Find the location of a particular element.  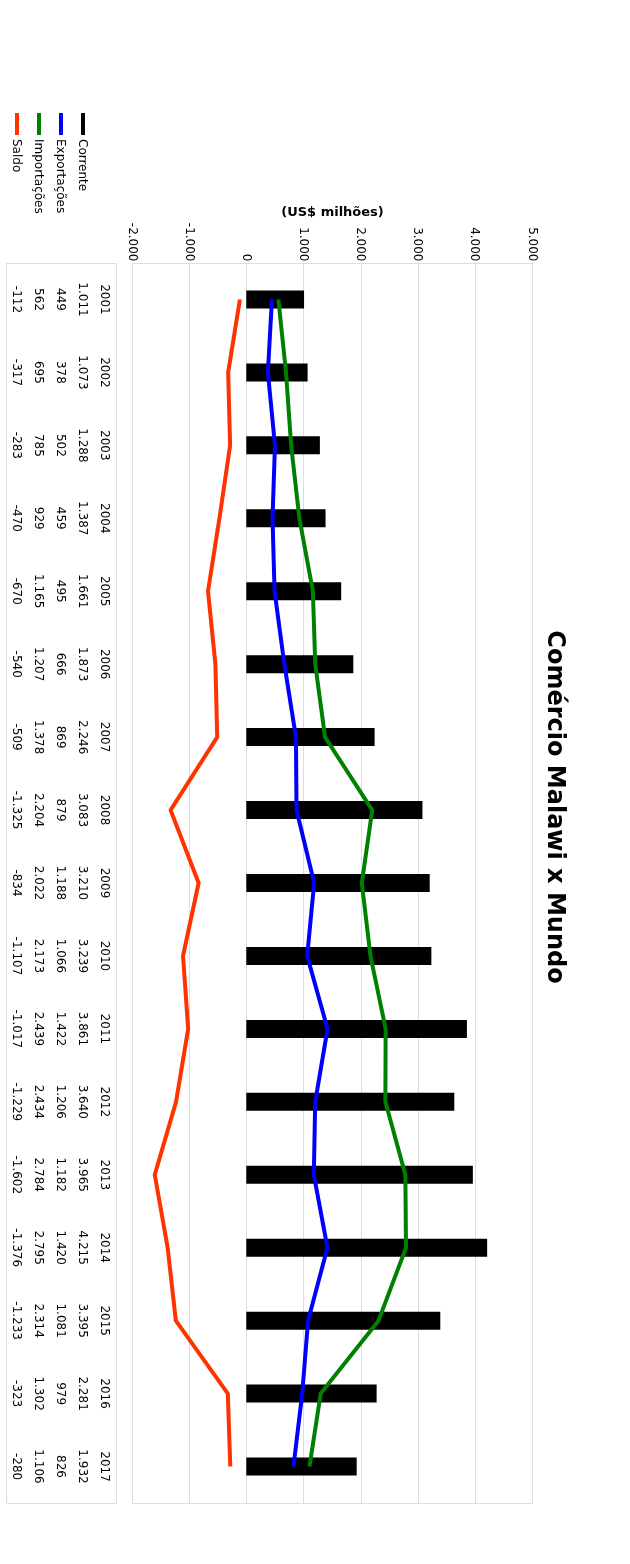

data-label: 378 is located at coordinates (61, 372).